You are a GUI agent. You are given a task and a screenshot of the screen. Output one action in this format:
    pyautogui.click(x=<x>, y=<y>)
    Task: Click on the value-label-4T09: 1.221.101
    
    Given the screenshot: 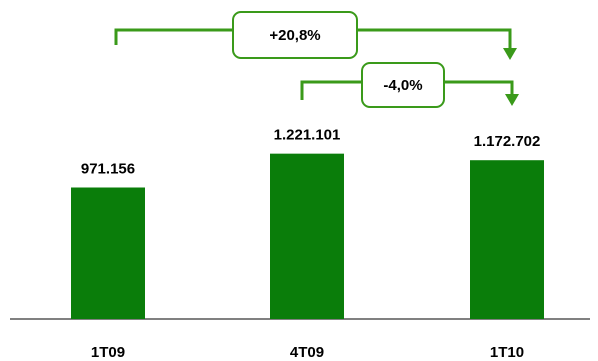 What is the action you would take?
    pyautogui.click(x=307, y=135)
    